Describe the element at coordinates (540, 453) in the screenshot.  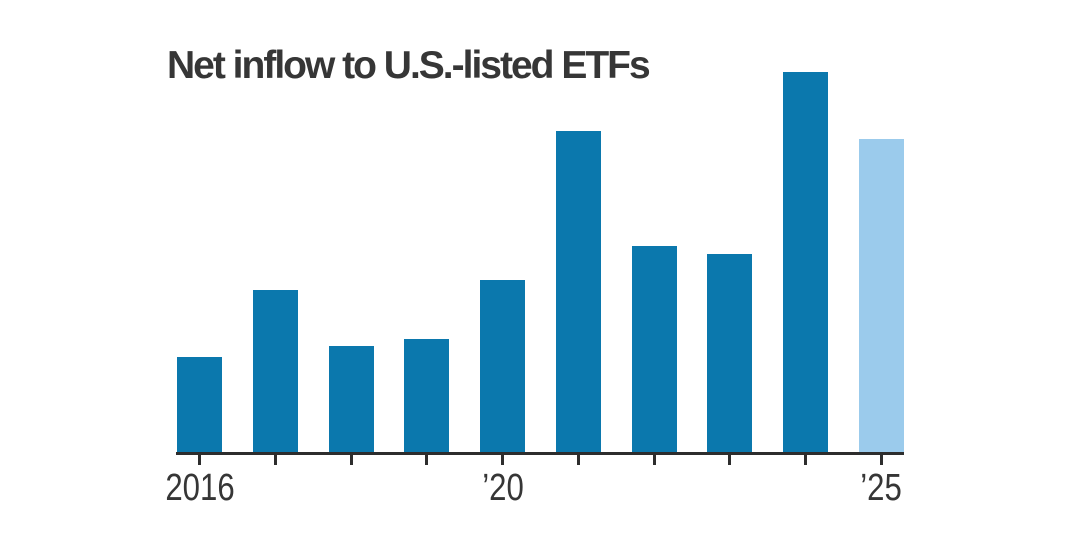
I see `x-axis-line` at that location.